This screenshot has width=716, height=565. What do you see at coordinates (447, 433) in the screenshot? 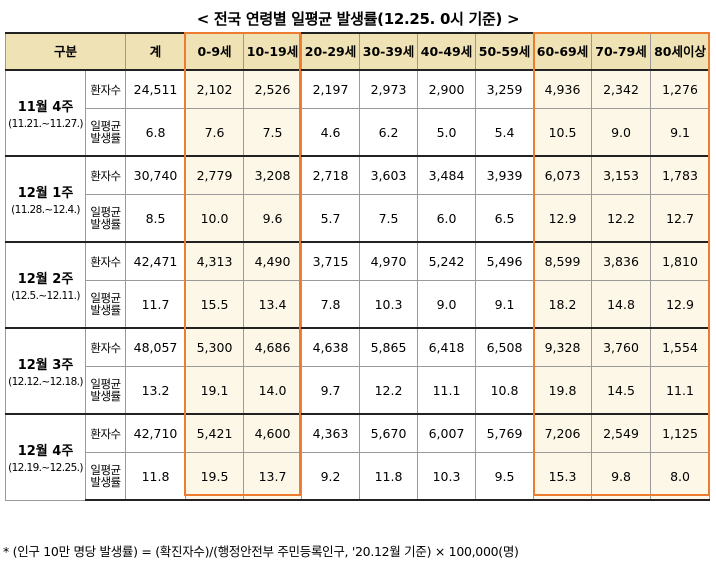
I see `cases-cell: 6,007` at bounding box center [447, 433].